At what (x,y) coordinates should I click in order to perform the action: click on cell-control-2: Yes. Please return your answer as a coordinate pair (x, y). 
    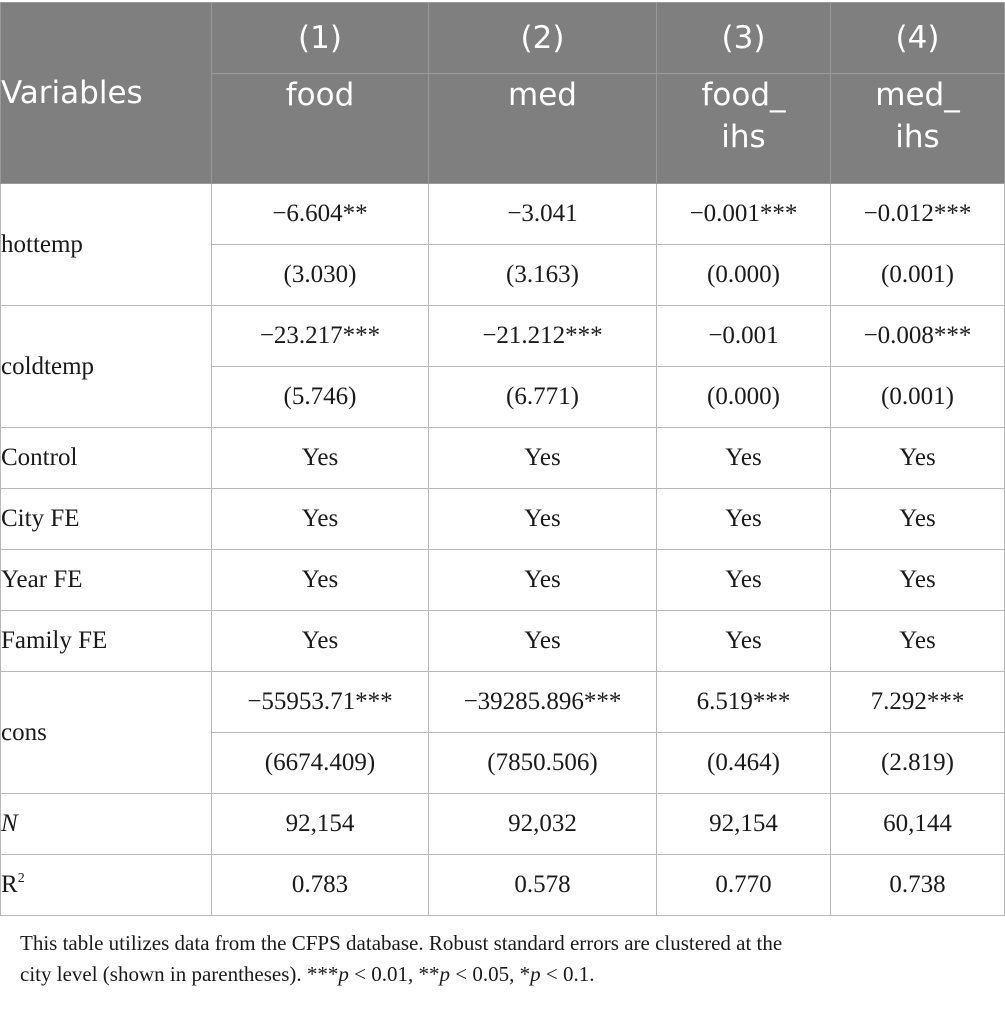
    Looking at the image, I should click on (542, 458).